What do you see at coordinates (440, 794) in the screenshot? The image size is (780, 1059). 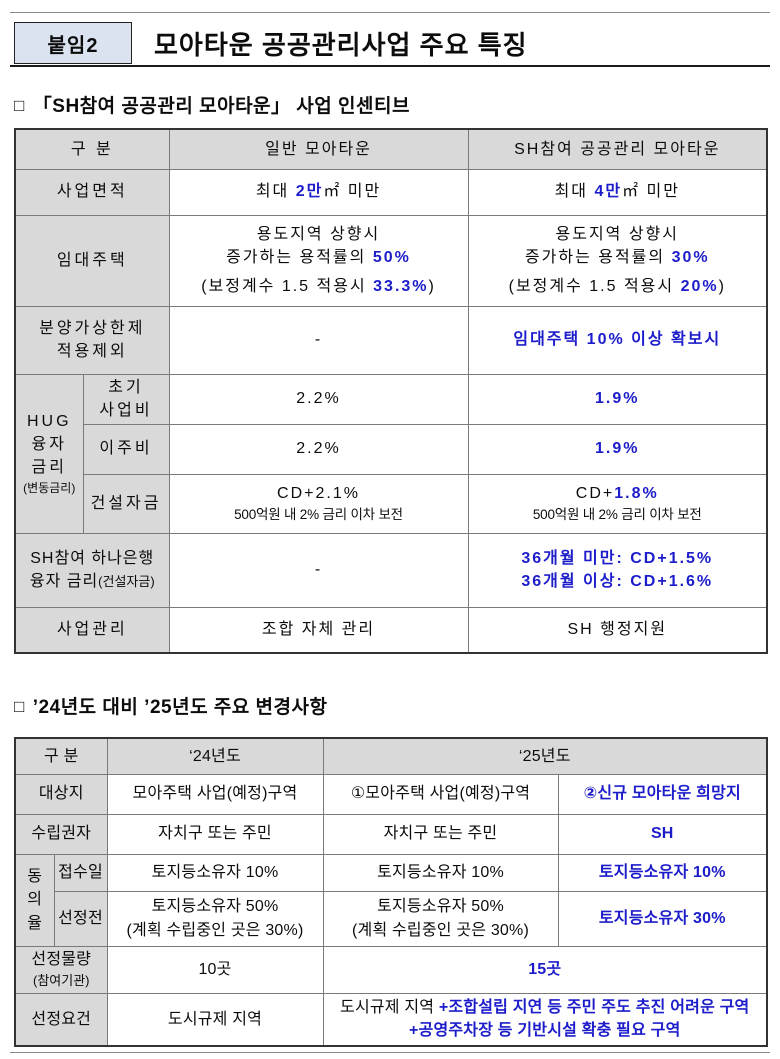 I see `target-y25a-cell: ①모아주택 사업(예정)구역` at bounding box center [440, 794].